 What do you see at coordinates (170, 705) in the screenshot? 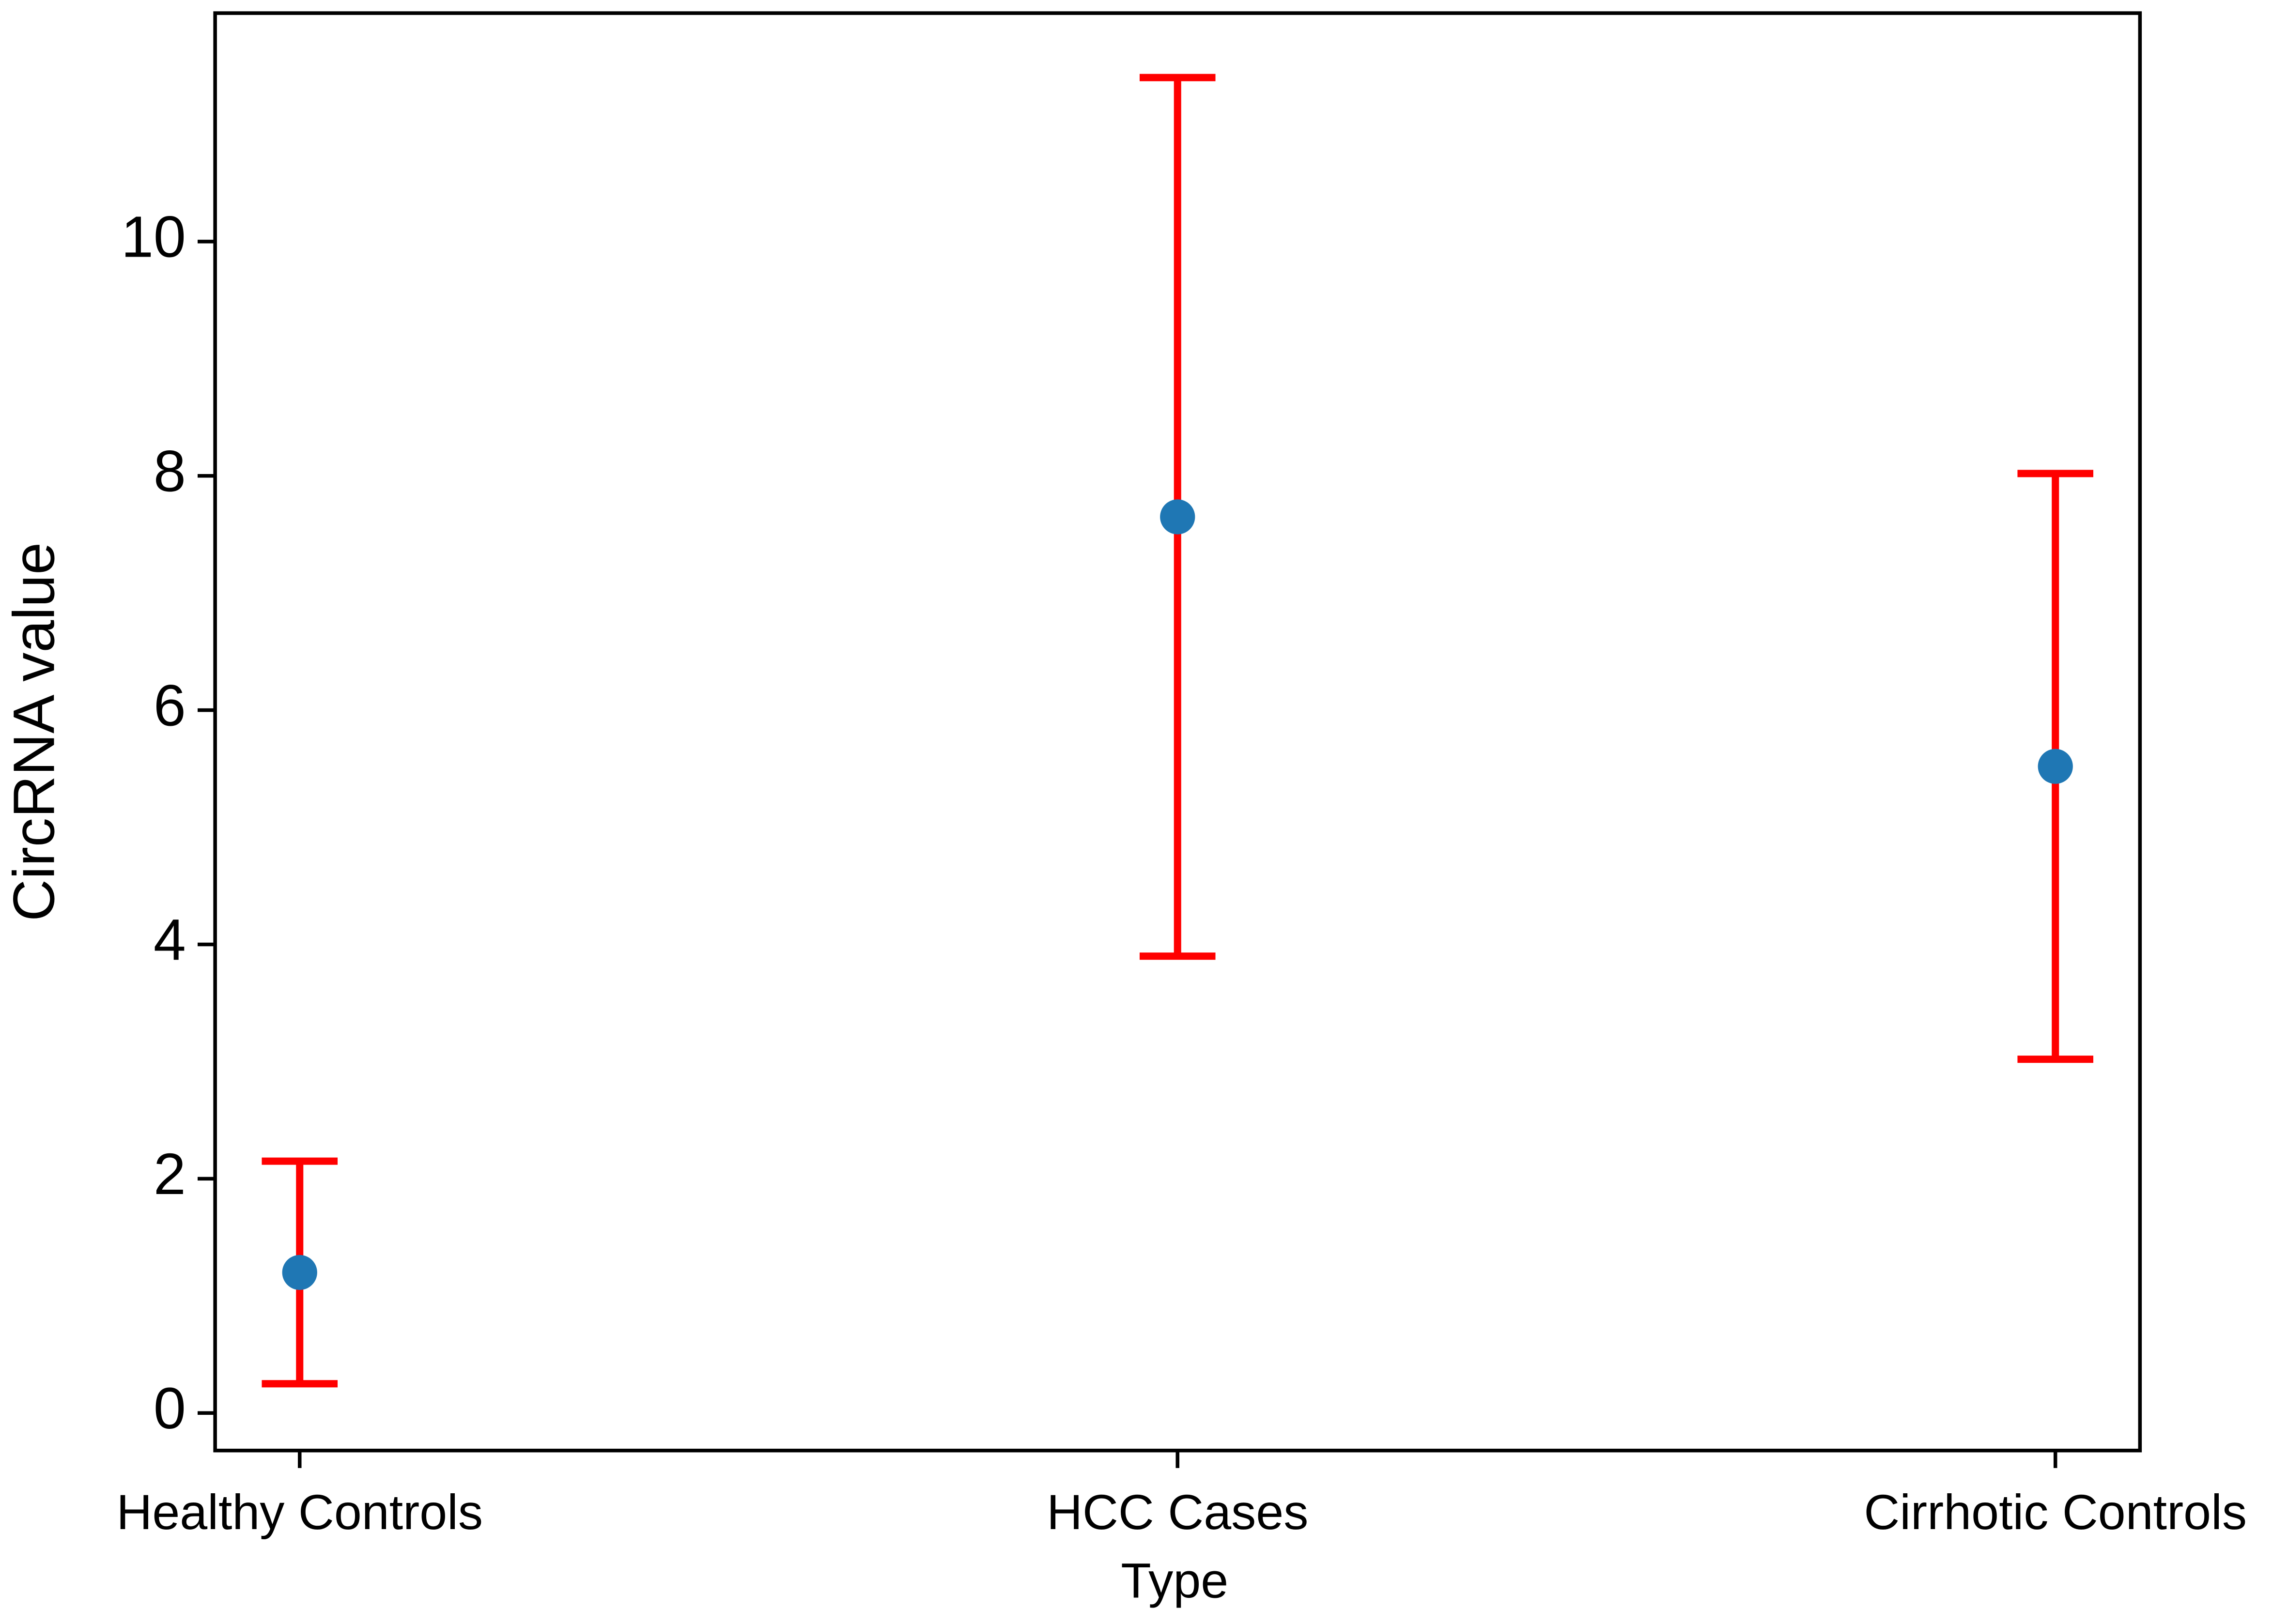
I see `y-tick-label: 6` at bounding box center [170, 705].